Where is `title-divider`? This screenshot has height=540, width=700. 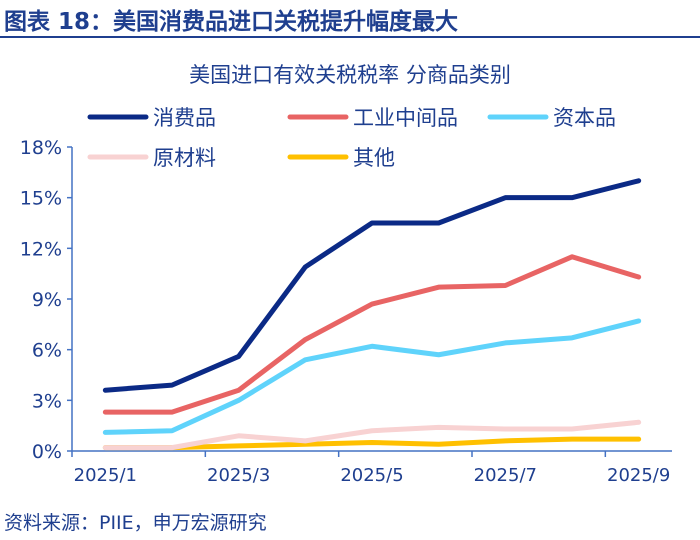
title-divider is located at coordinates (350, 37).